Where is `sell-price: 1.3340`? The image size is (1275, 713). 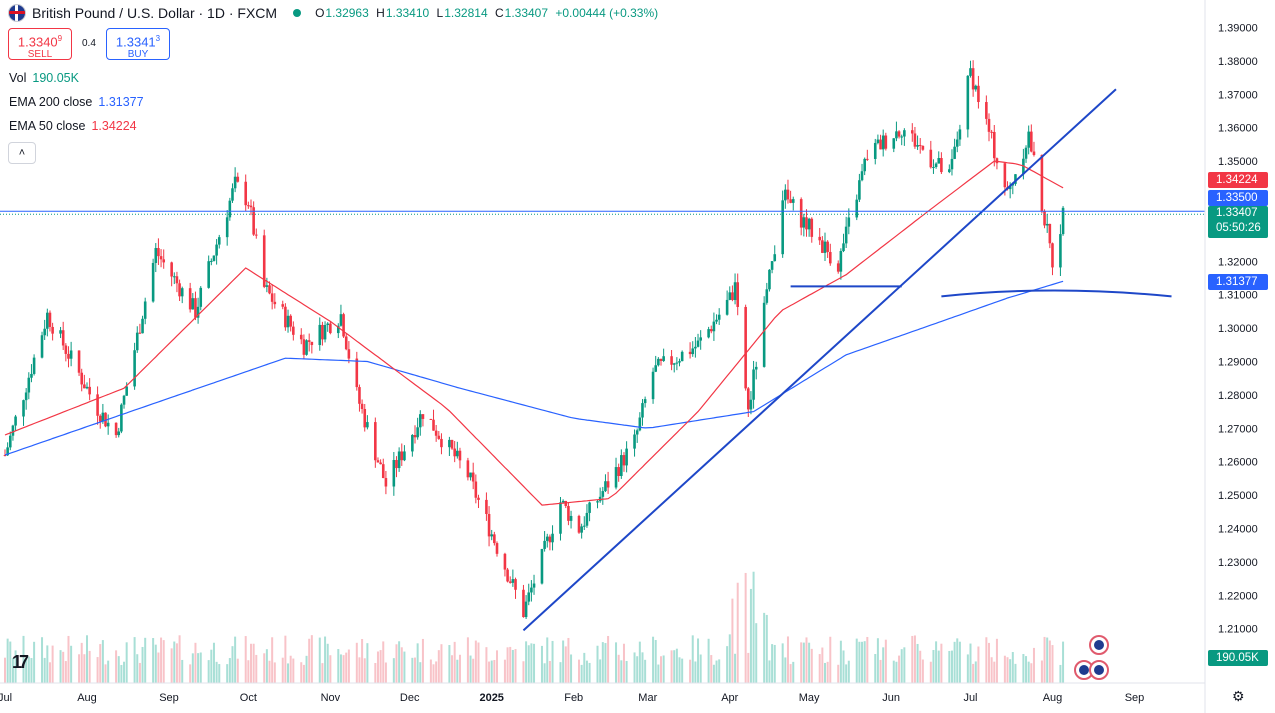 sell-price: 1.3340 is located at coordinates (37, 42).